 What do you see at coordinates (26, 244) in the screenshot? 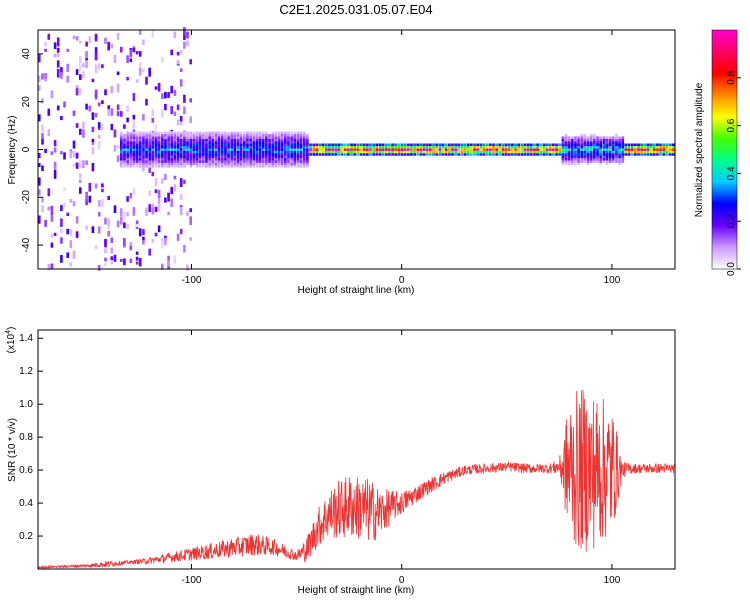
I see `y-tick-label: -40` at bounding box center [26, 244].